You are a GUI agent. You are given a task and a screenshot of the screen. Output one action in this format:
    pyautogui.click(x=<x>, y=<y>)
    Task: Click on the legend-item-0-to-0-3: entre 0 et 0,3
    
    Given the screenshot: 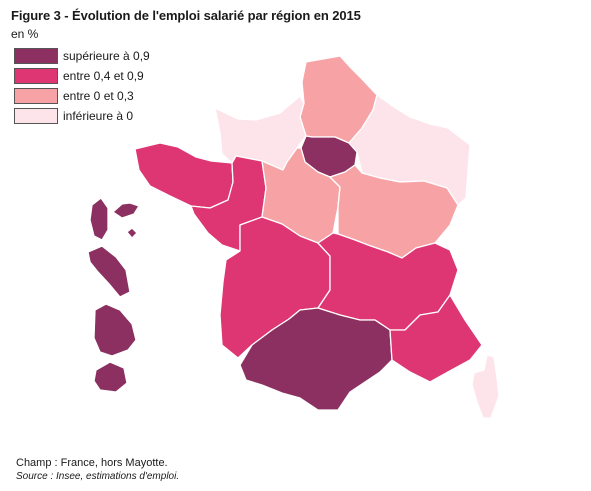 What is the action you would take?
    pyautogui.click(x=82, y=96)
    